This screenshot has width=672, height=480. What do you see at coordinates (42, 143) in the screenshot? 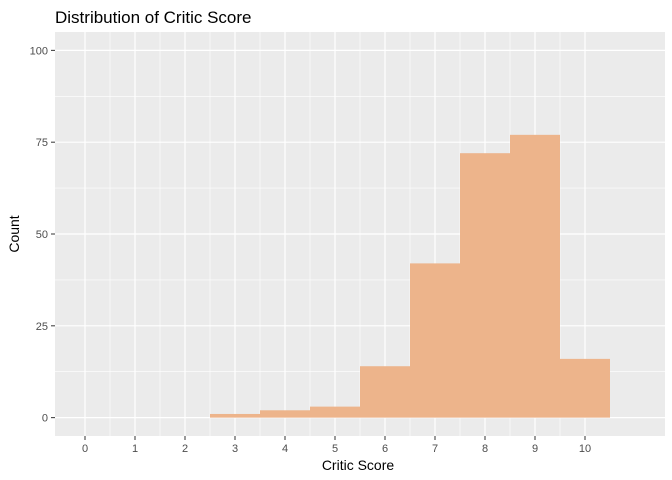
I see `y-tick-label: 75` at bounding box center [42, 143].